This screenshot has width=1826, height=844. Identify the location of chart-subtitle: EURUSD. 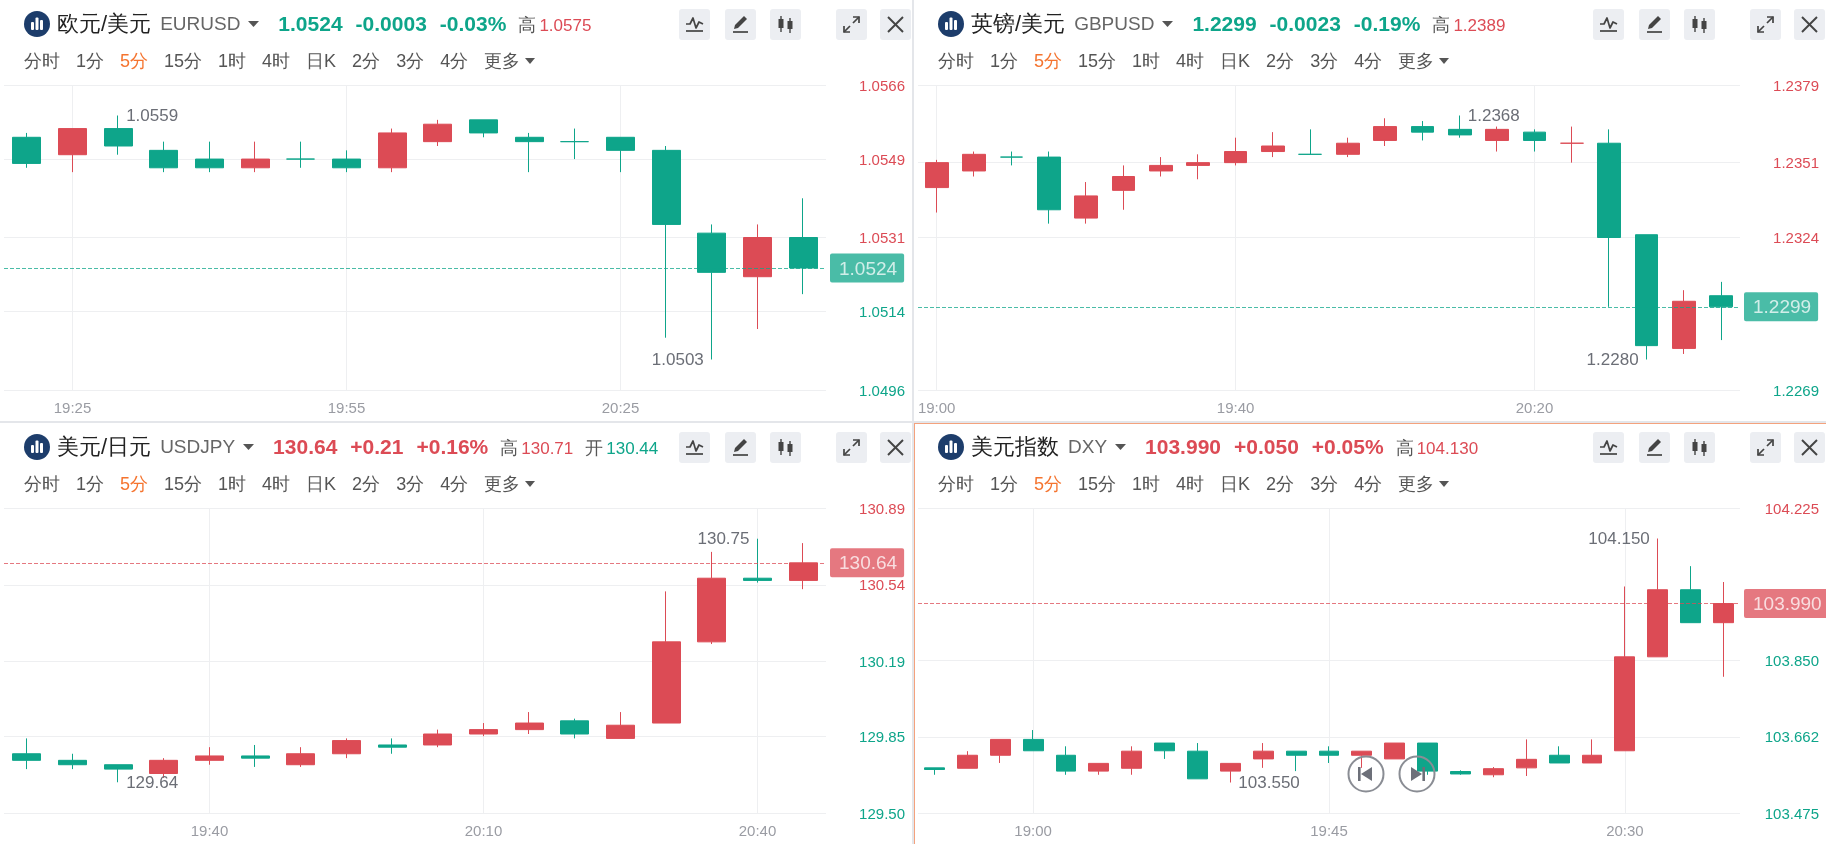
(200, 24).